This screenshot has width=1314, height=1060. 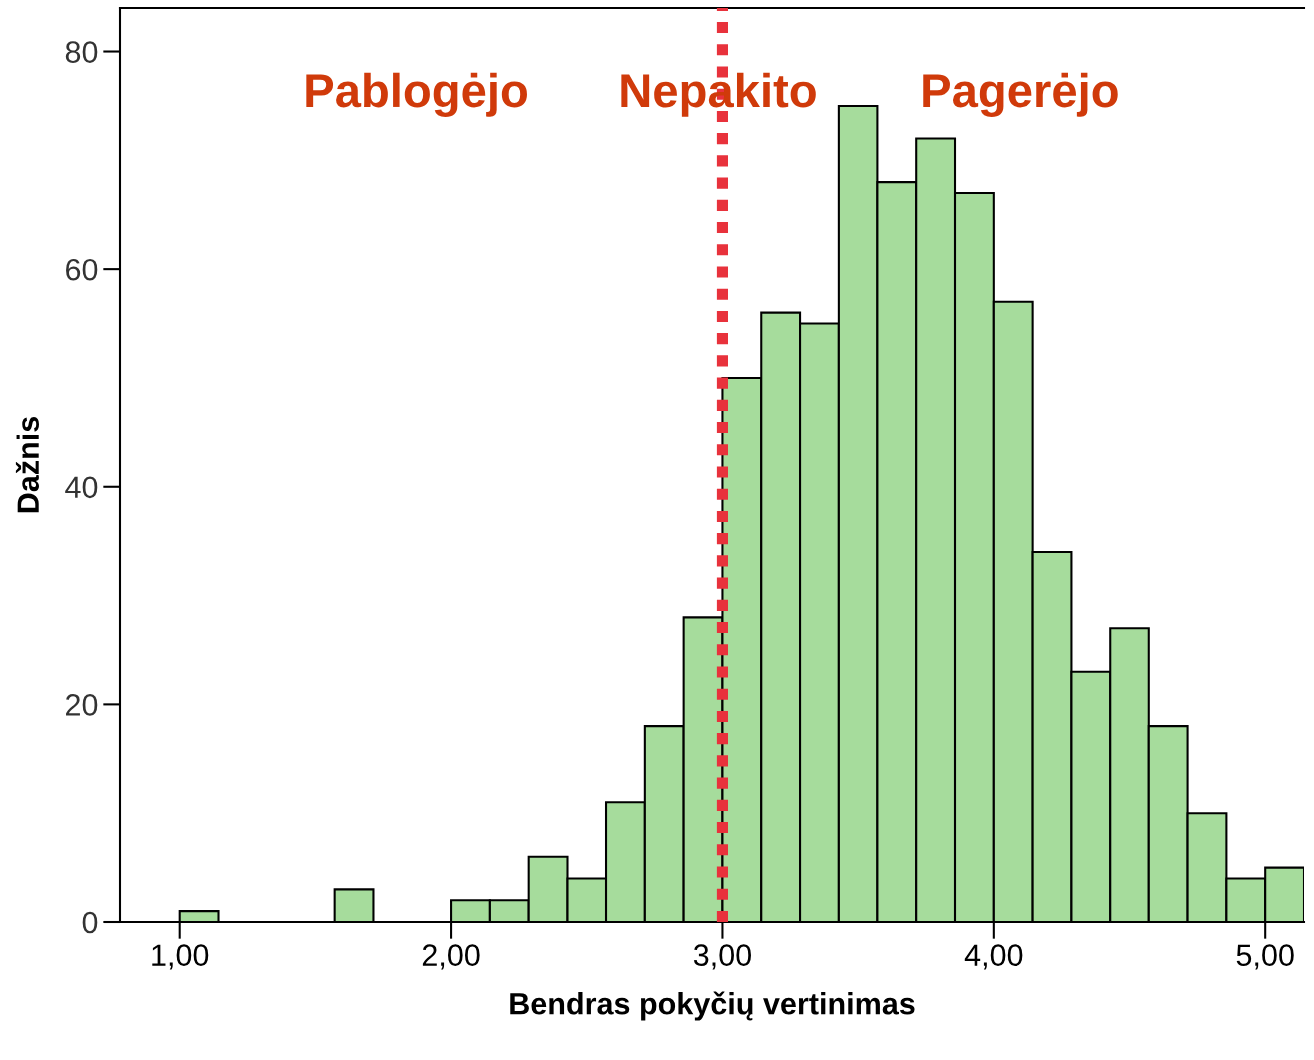 I want to click on y-tick-label: 80, so click(x=81, y=52).